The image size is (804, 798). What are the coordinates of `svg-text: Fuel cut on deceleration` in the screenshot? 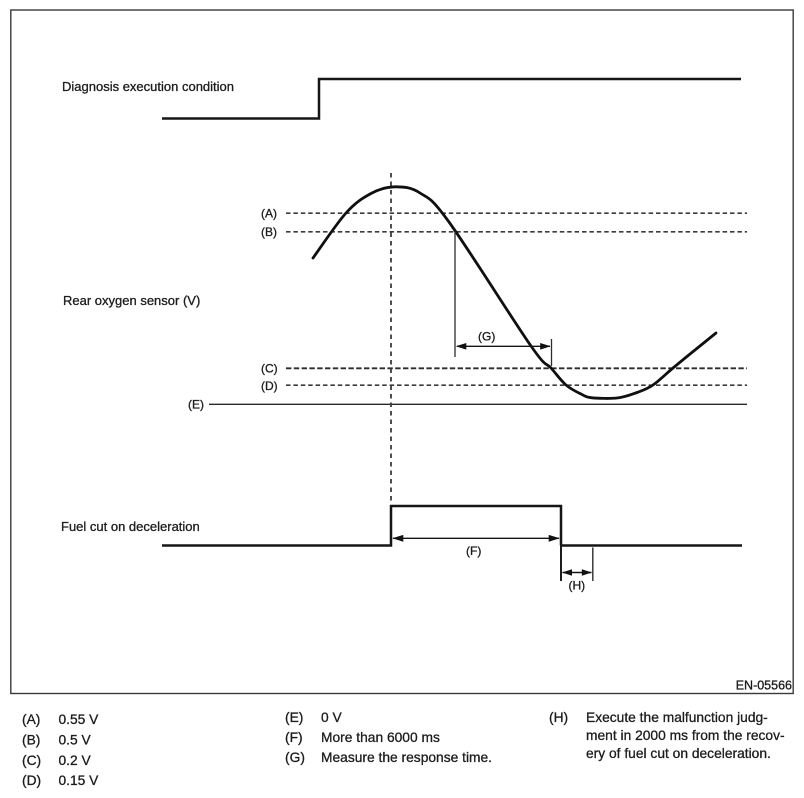 It's located at (130, 526).